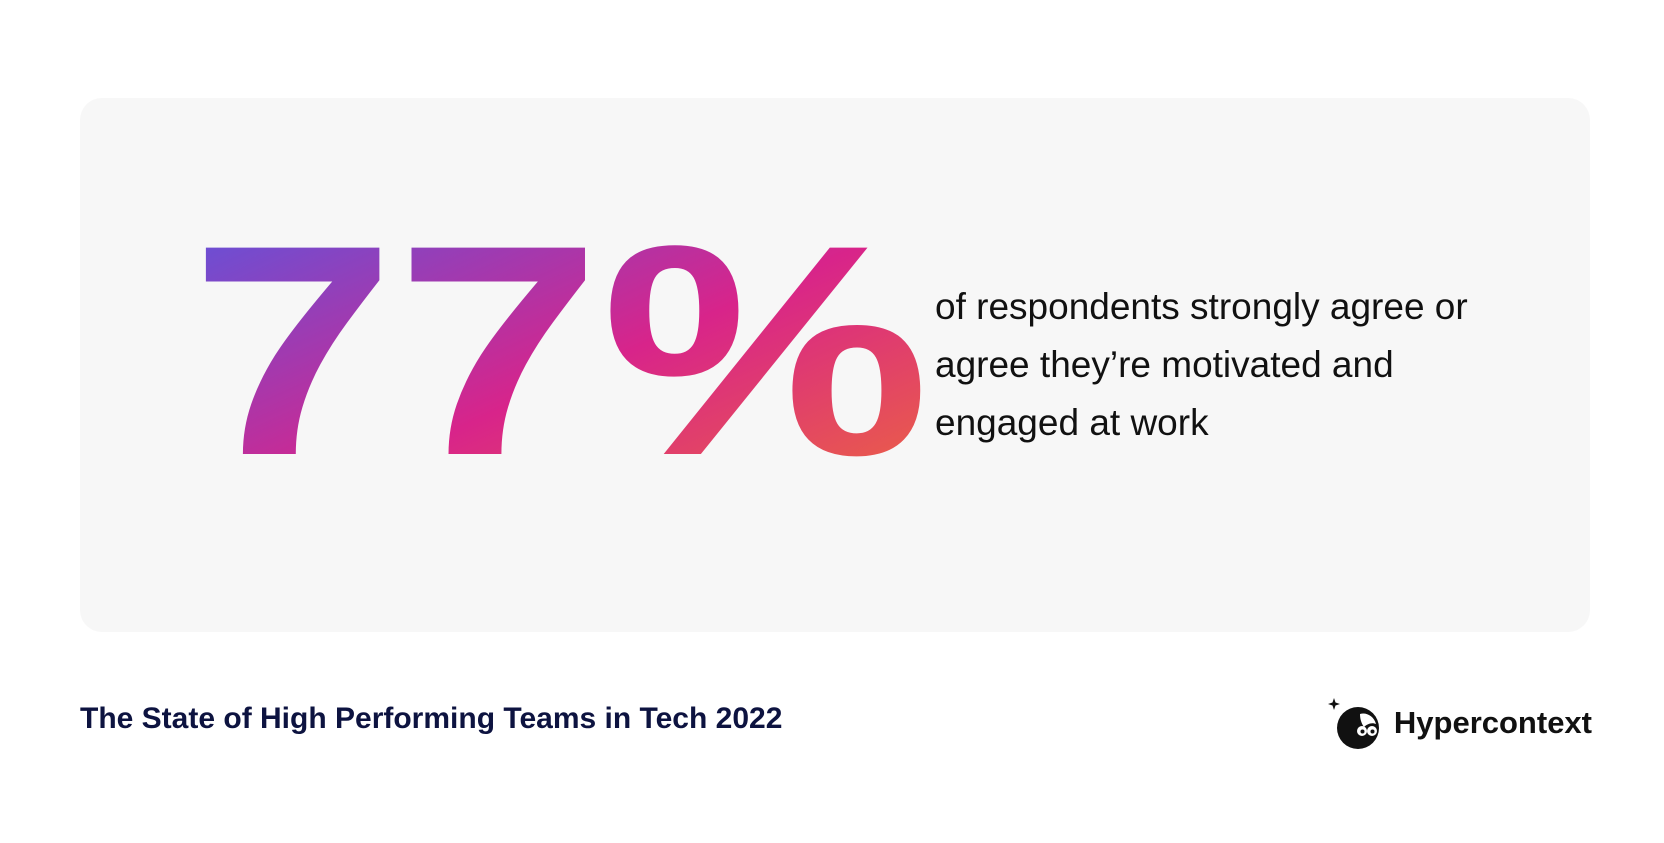 The height and width of the screenshot is (843, 1664). I want to click on hypercontext-logo-icon, so click(1353, 723).